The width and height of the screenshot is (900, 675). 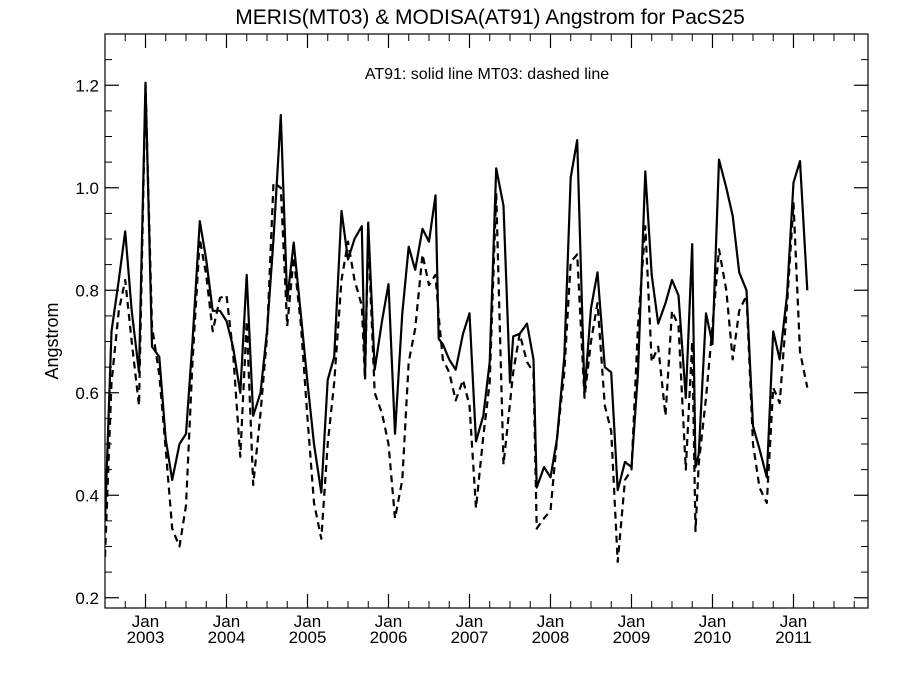 I want to click on line-style-legend: AT91: solid line MT03: dashed line, so click(x=487, y=74).